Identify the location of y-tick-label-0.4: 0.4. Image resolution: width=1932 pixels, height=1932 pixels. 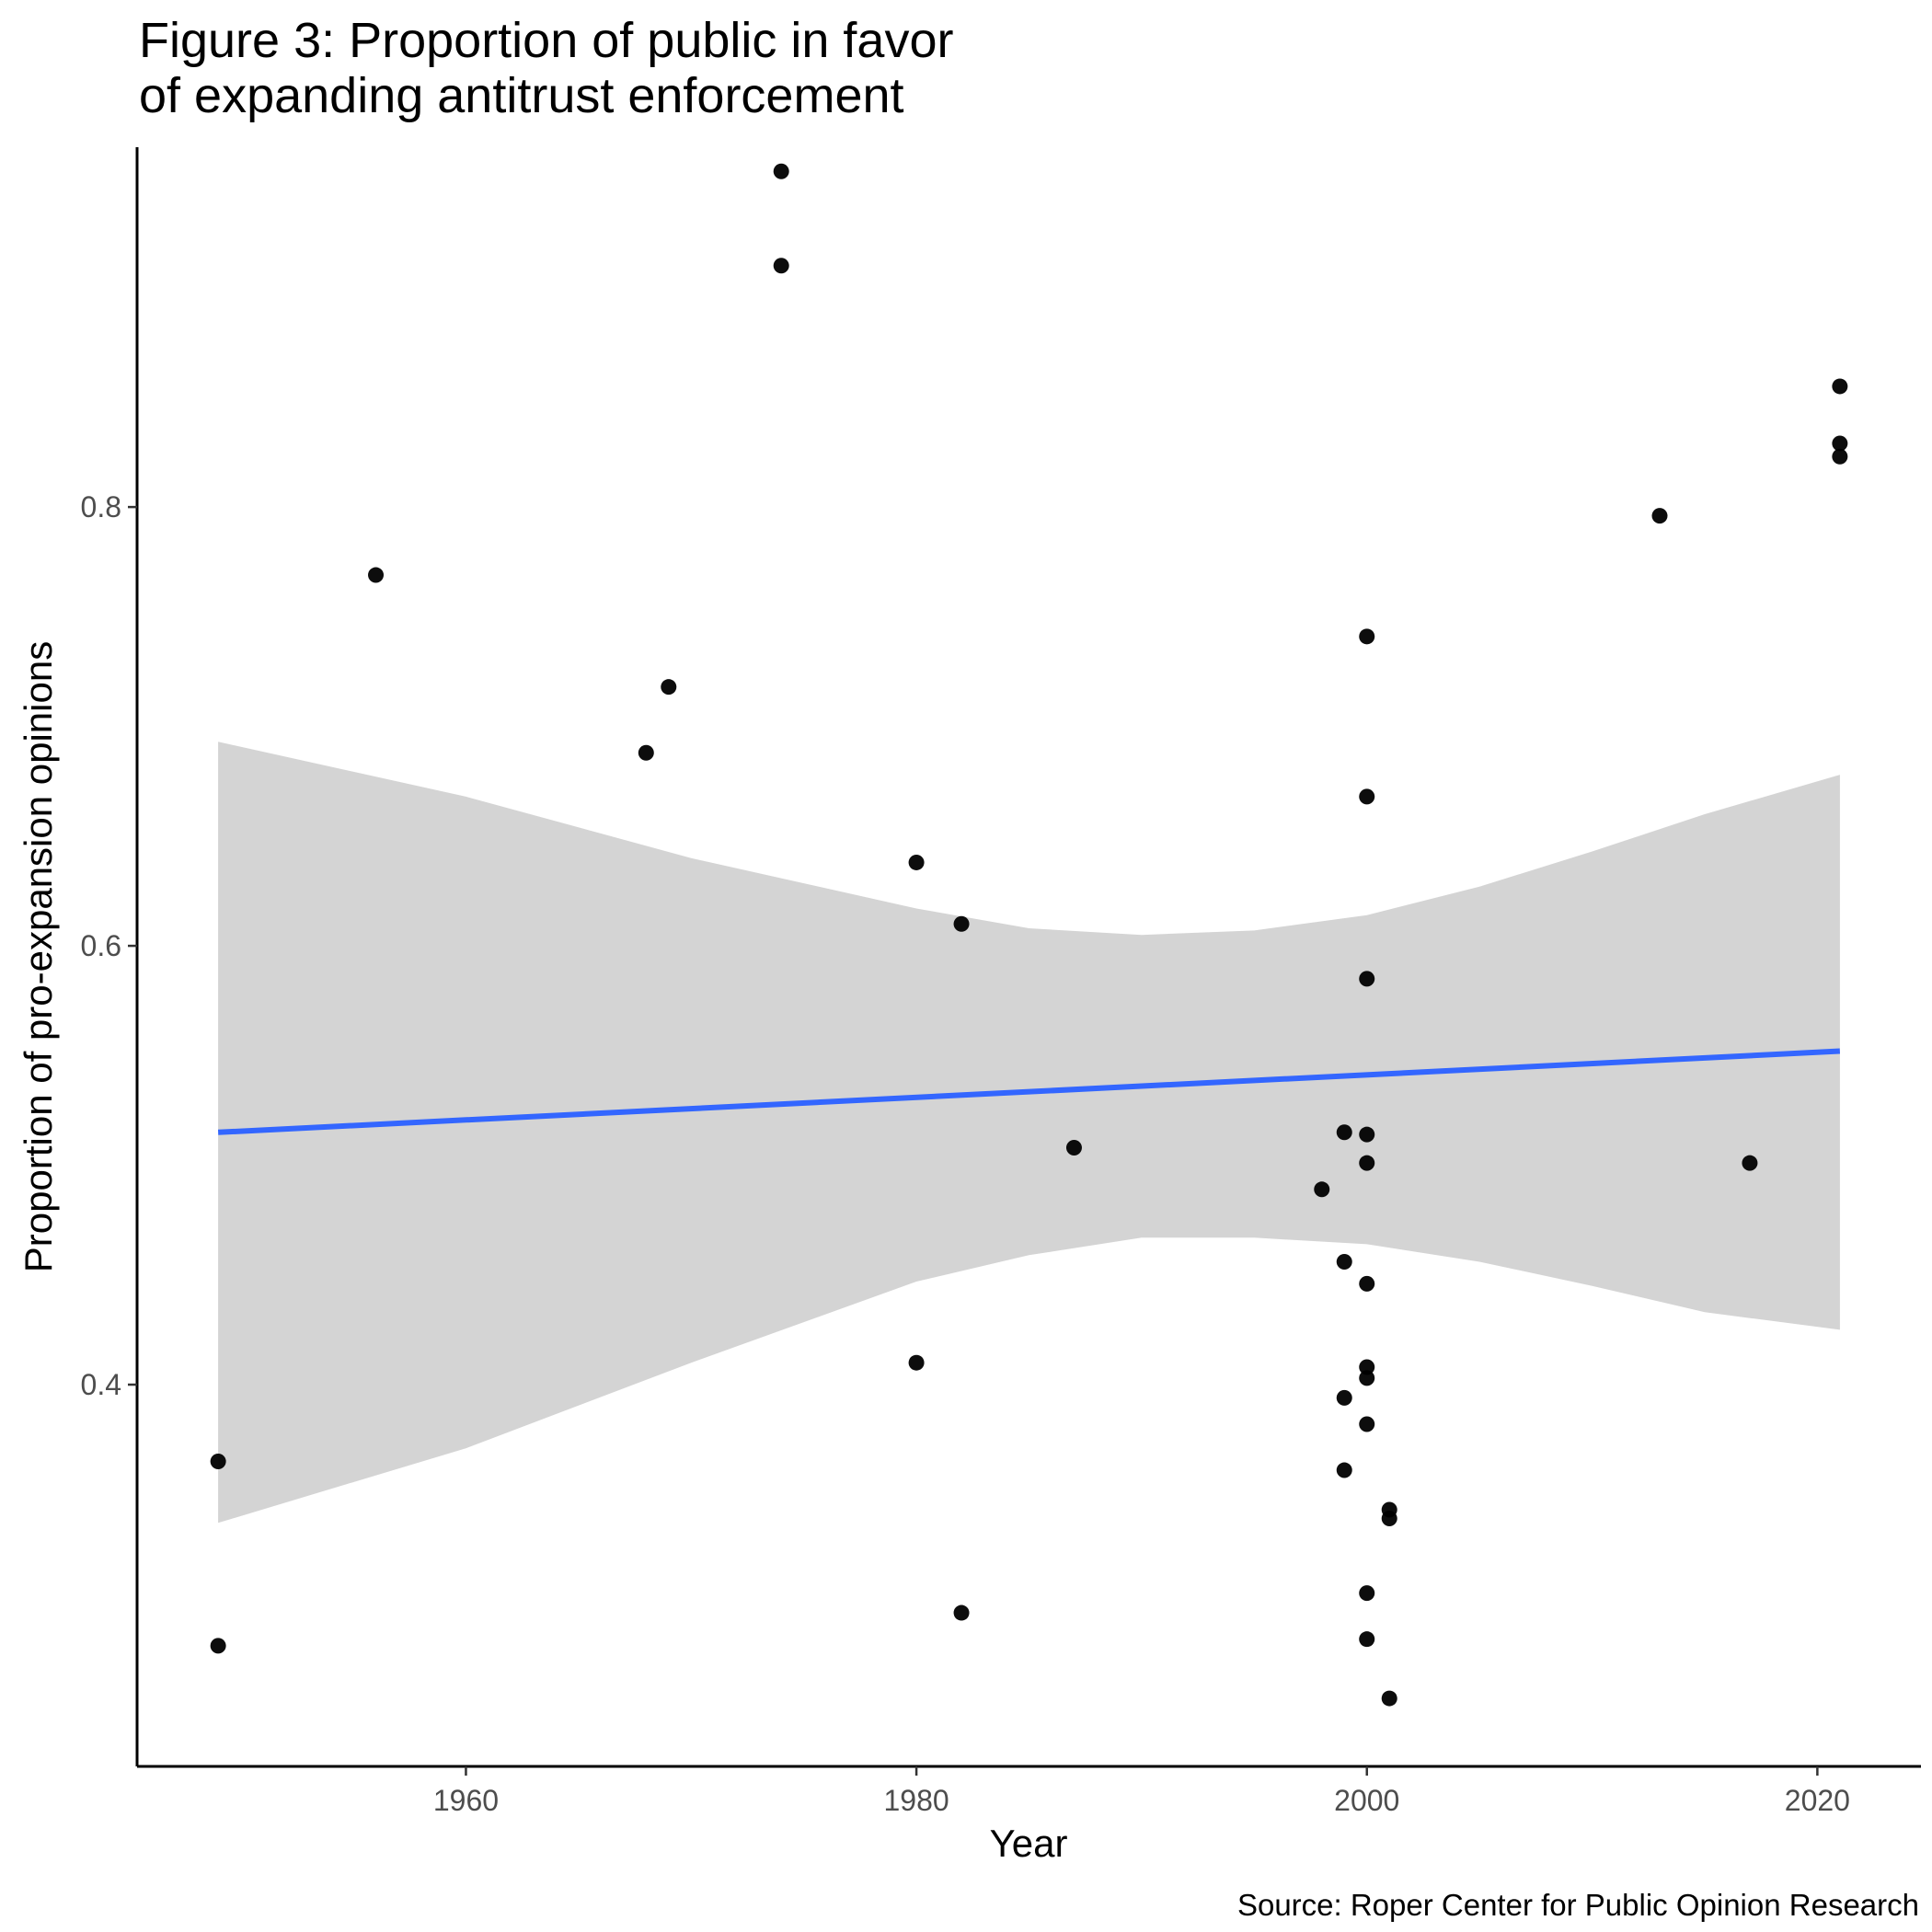
(101, 1384).